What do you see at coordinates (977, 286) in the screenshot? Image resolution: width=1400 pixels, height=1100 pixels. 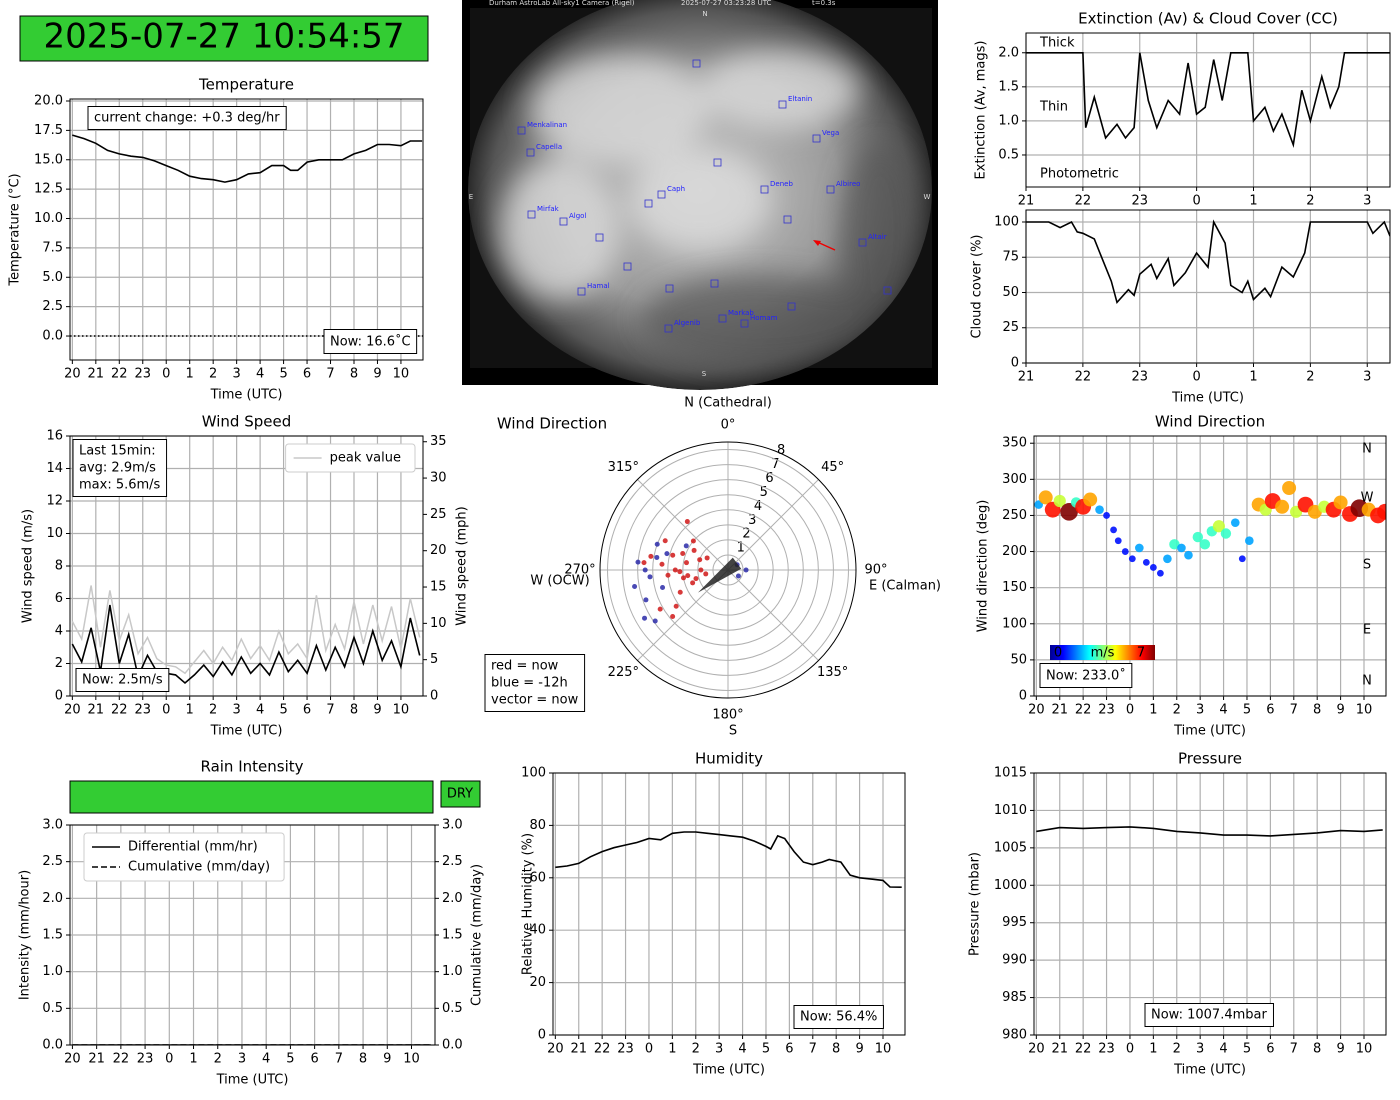 I see `y-axis-label: Cloud cover (%)` at bounding box center [977, 286].